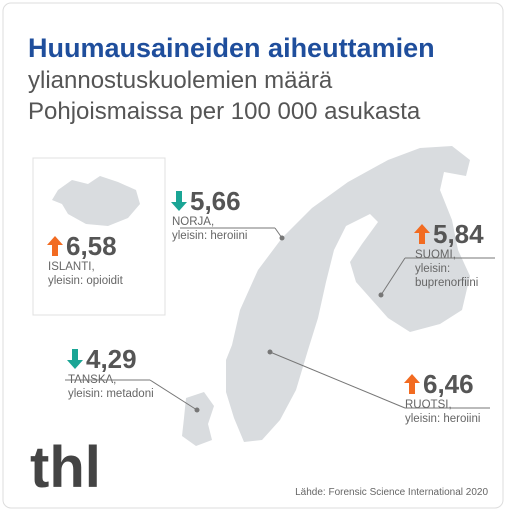 This screenshot has height=512, width=507. What do you see at coordinates (458, 234) in the screenshot?
I see `value: 5,84` at bounding box center [458, 234].